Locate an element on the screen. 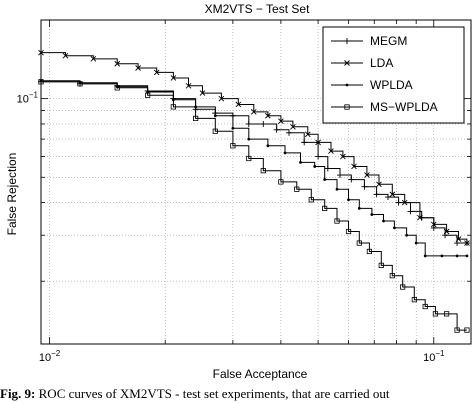  x-tick-label: 10⁻¹ is located at coordinates (434, 356).